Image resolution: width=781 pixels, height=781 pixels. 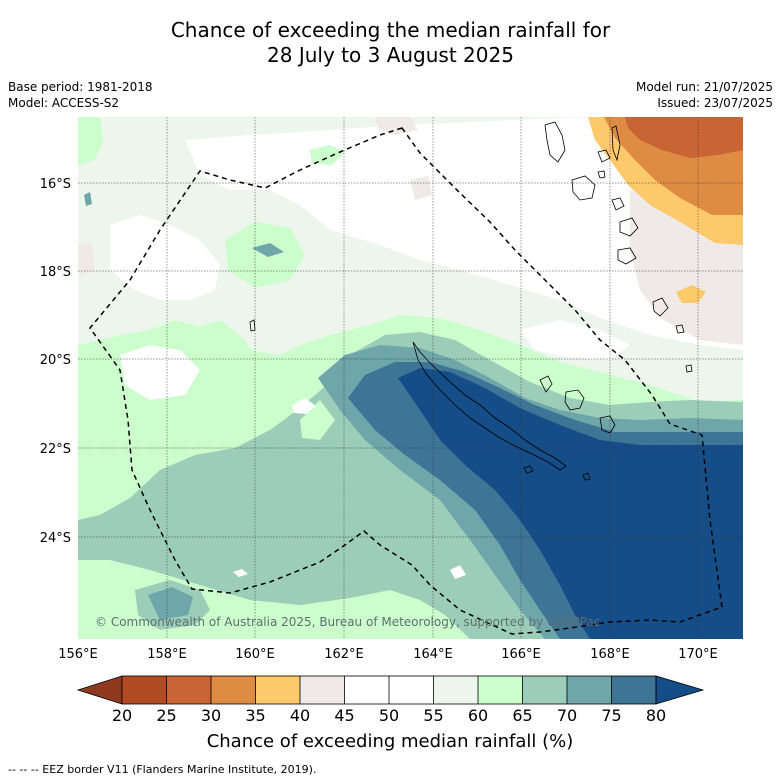 I want to click on base-period: Base period: 1981-2018, so click(x=80, y=87).